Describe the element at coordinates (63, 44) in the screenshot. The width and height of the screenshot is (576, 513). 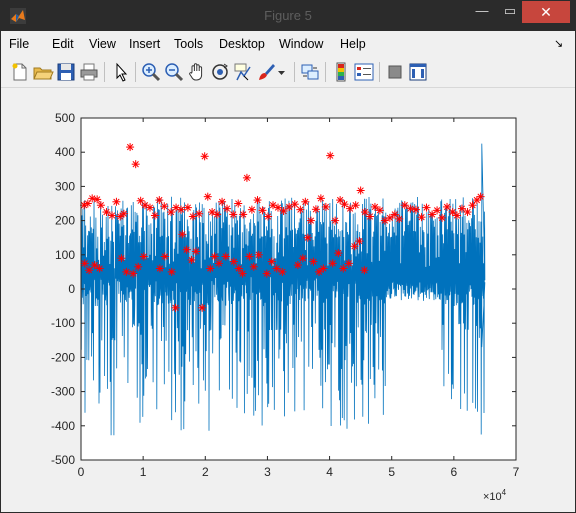
I see `menu-edit: Edit` at that location.